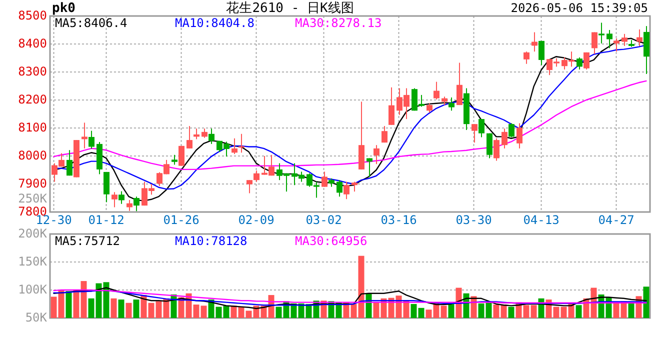 The width and height of the screenshot is (660, 360). What do you see at coordinates (33, 233) in the screenshot?
I see `y-tick-label: 200K` at bounding box center [33, 233].